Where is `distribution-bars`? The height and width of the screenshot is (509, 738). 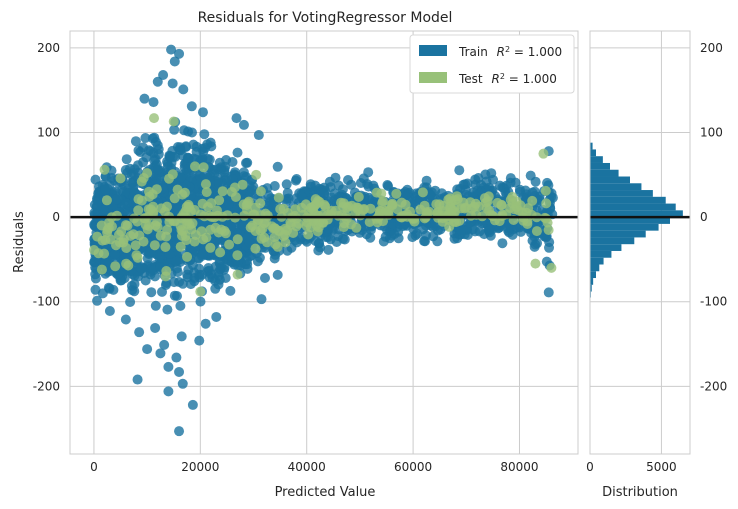 distribution-bars is located at coordinates (636, 220).